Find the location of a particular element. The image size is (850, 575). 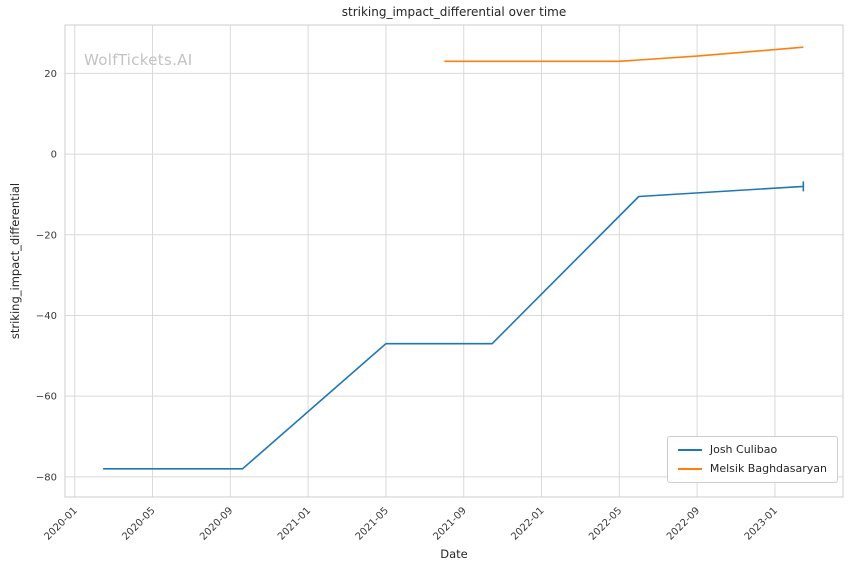

series-line-melsik-baghdasaryan is located at coordinates (624, 54).